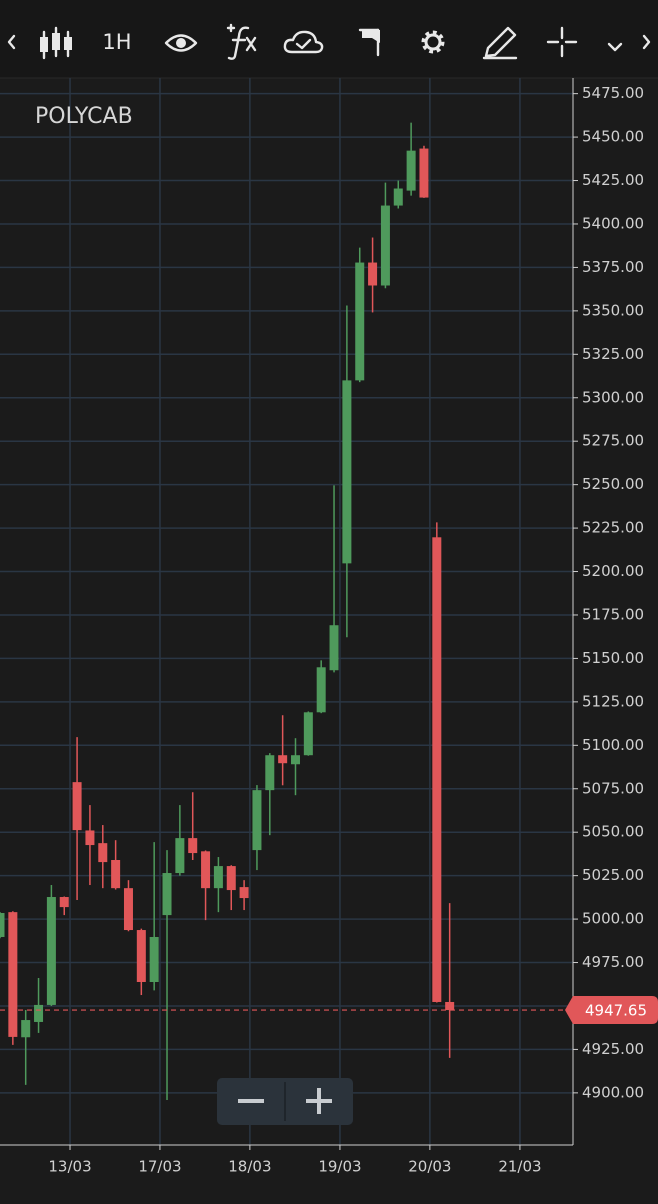  I want to click on x-tick-label: 19/03, so click(339, 1167).